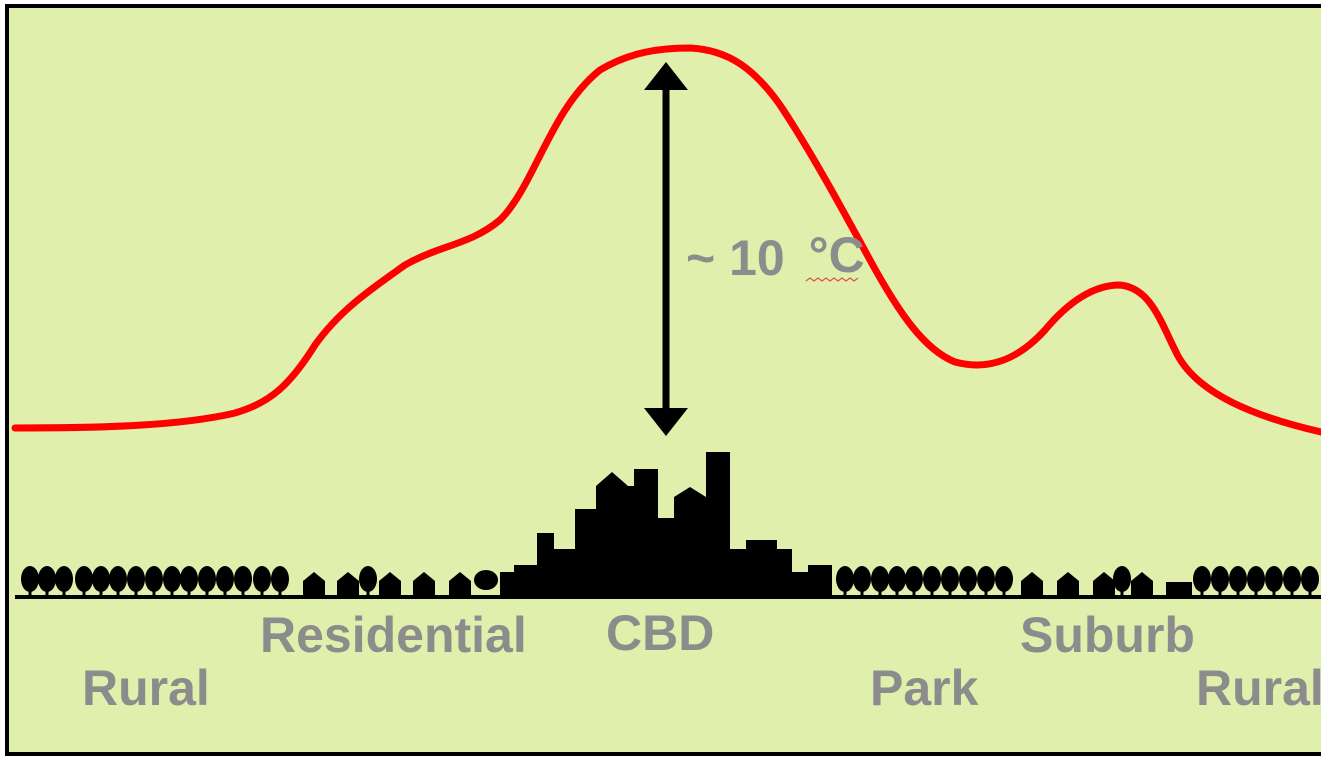  Describe the element at coordinates (146, 688) in the screenshot. I see `zone-label-rural-left: Rural` at that location.